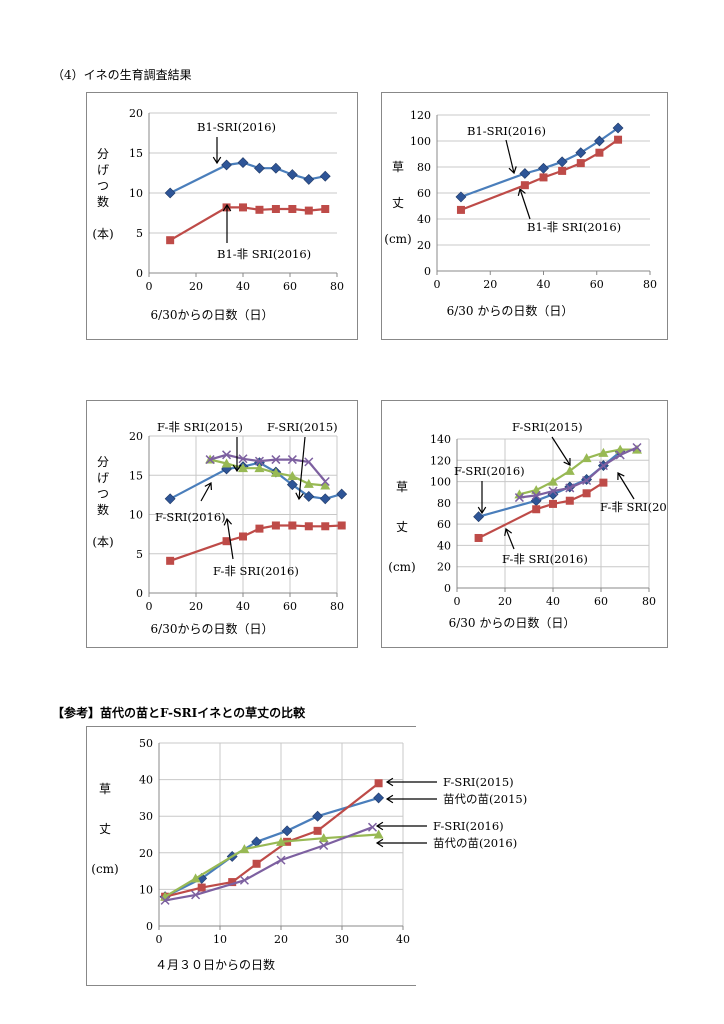  Describe the element at coordinates (212, 314) in the screenshot. I see `x-axis-label: 6/30からの日数（日）` at that location.